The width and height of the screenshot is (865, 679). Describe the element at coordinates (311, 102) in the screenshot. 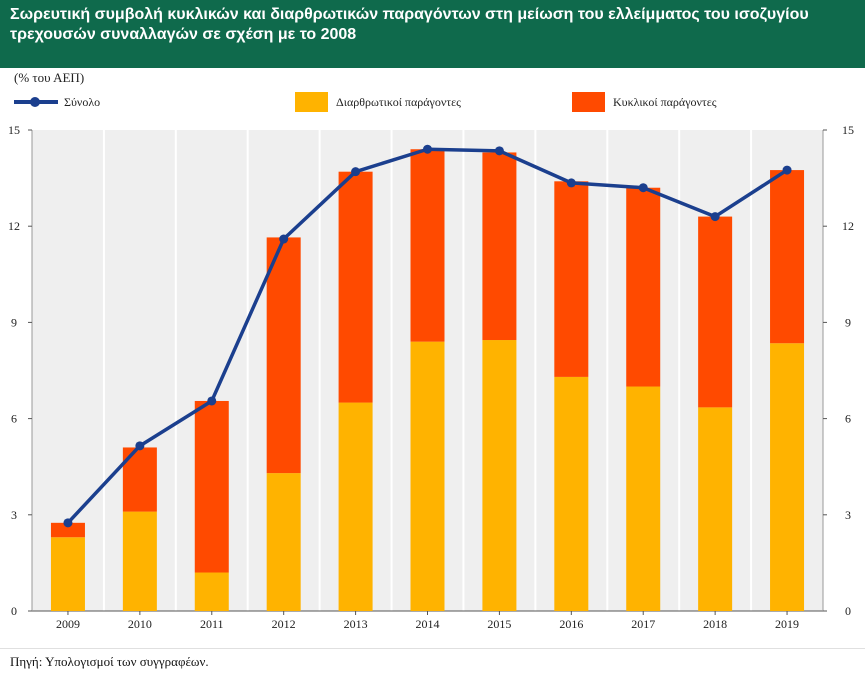

I see `legend-swatch-structural` at that location.